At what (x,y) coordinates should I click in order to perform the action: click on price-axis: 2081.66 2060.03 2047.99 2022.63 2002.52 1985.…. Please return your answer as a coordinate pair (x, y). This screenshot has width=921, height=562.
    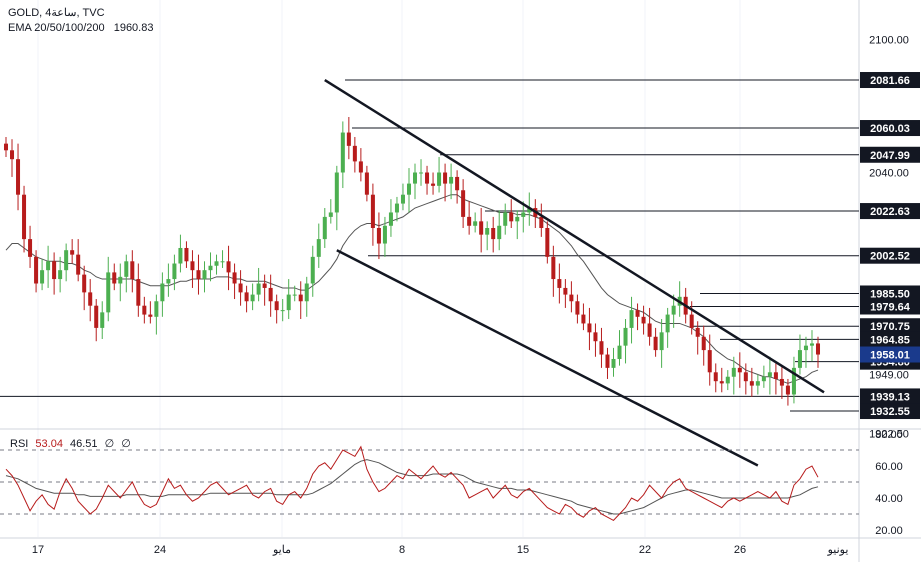
    Looking at the image, I should click on (890, 285).